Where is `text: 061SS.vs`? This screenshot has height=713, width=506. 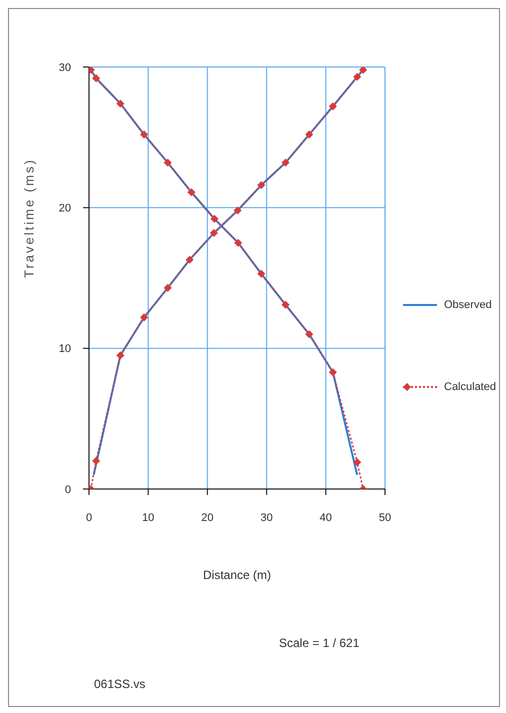
text: 061SS.vs is located at coordinates (120, 684).